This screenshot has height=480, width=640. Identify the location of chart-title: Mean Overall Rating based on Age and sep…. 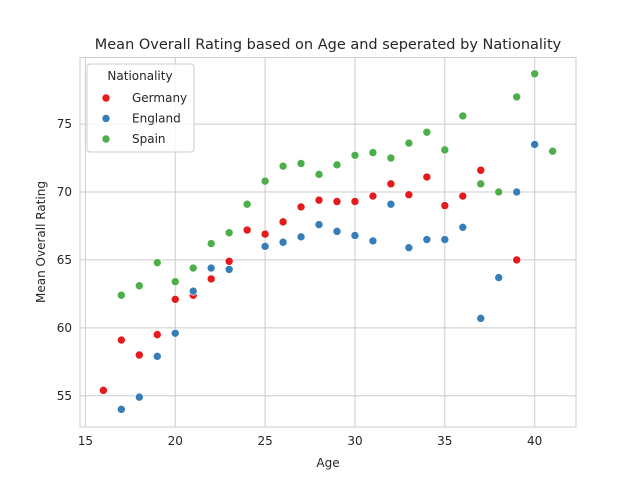
(328, 45).